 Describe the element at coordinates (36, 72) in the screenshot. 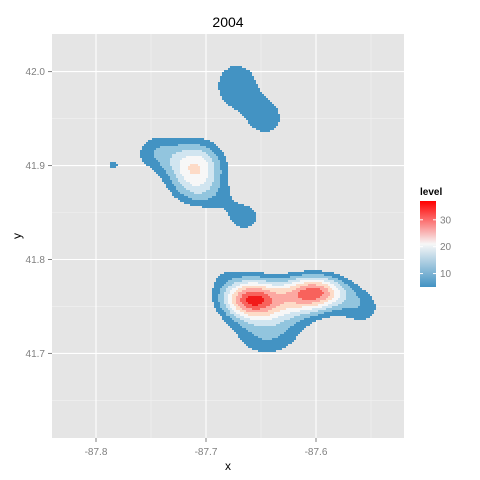

I see `y-tick-label: 42.0` at that location.